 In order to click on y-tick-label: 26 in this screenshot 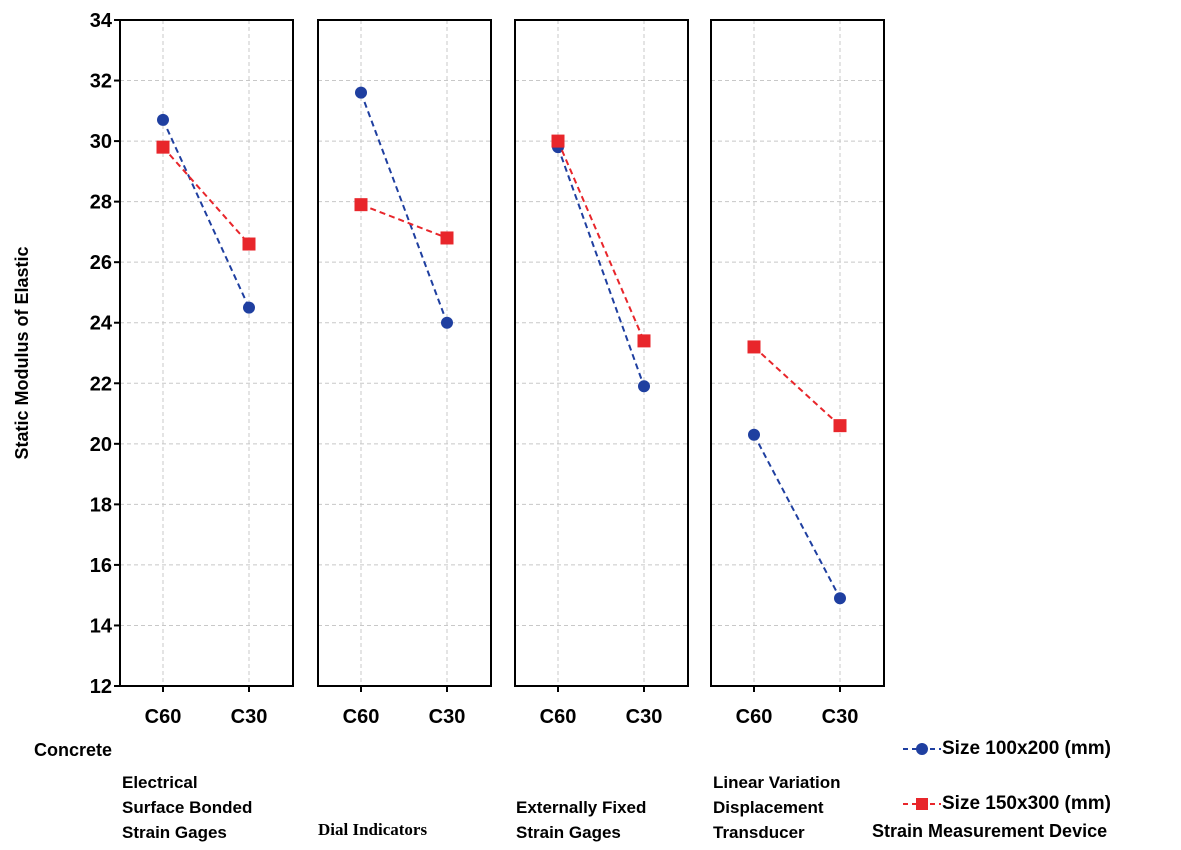, I will do `click(101, 263)`.